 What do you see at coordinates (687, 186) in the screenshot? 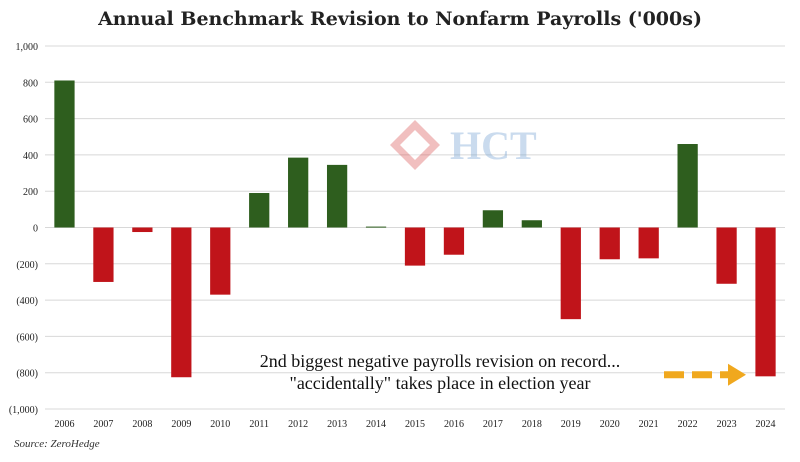
I see `bar-2022` at bounding box center [687, 186].